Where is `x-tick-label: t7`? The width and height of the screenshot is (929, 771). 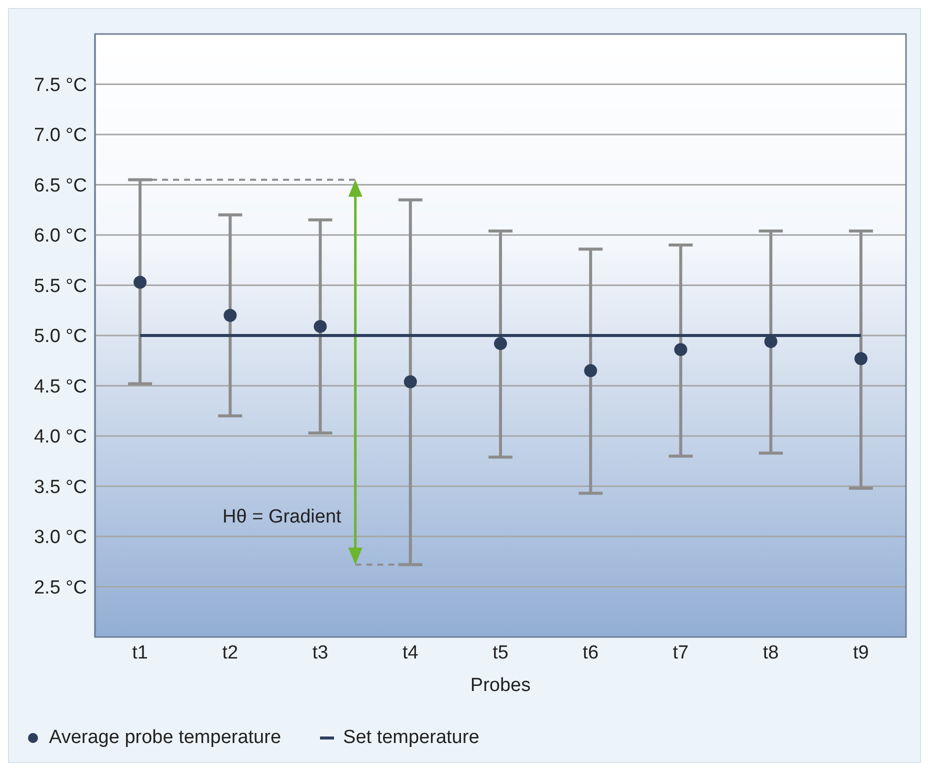
x-tick-label: t7 is located at coordinates (680, 653).